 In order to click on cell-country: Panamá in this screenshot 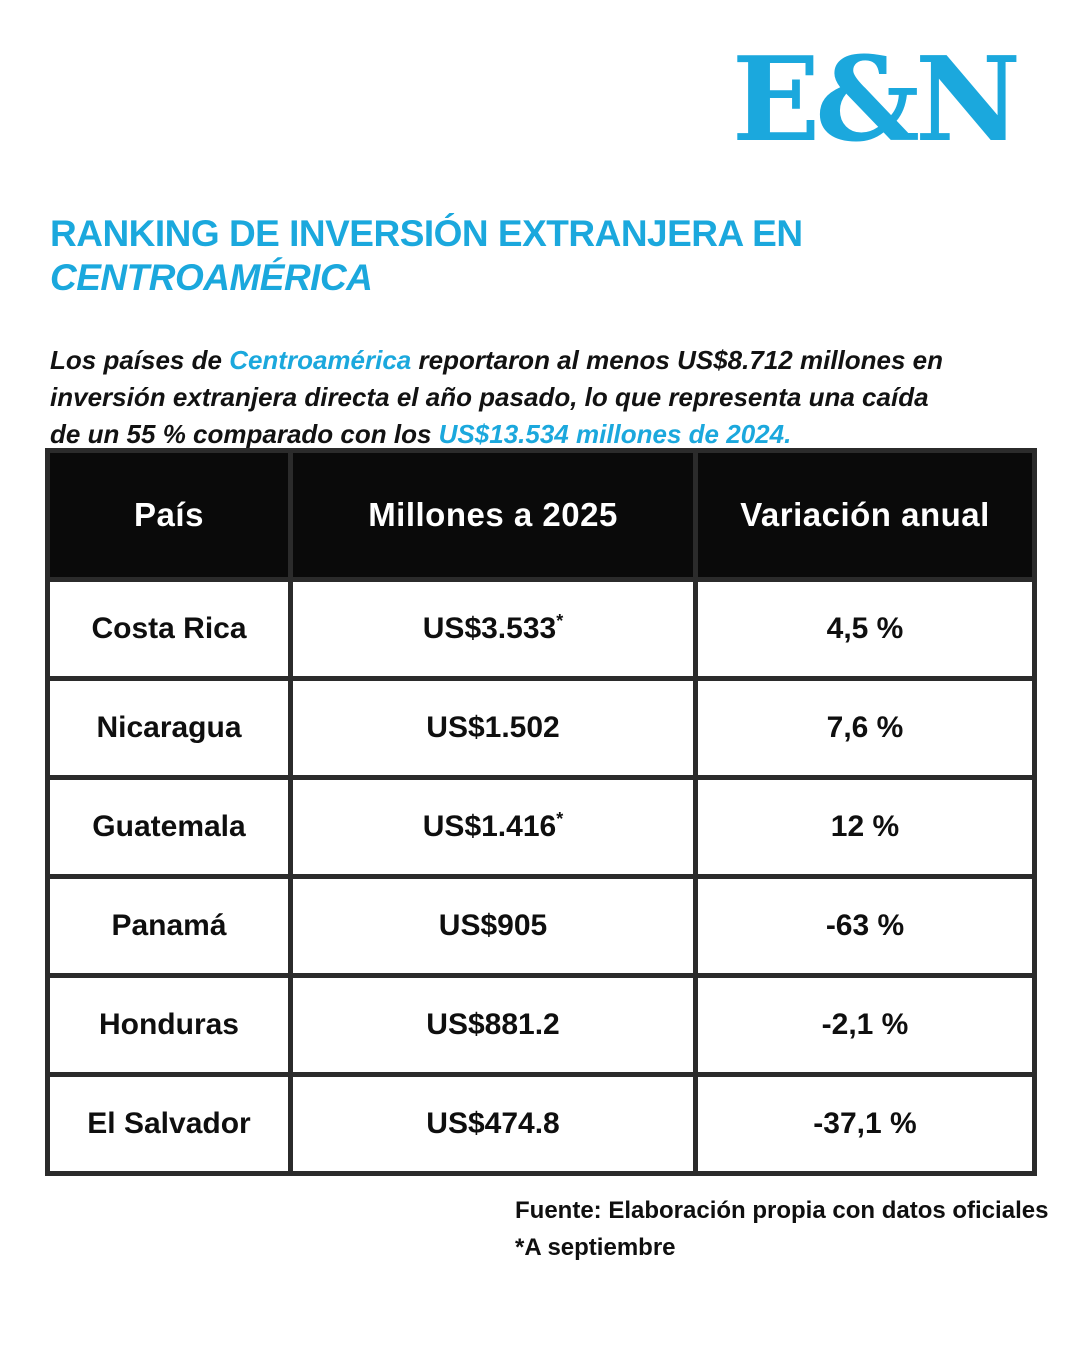, I will do `click(169, 926)`.